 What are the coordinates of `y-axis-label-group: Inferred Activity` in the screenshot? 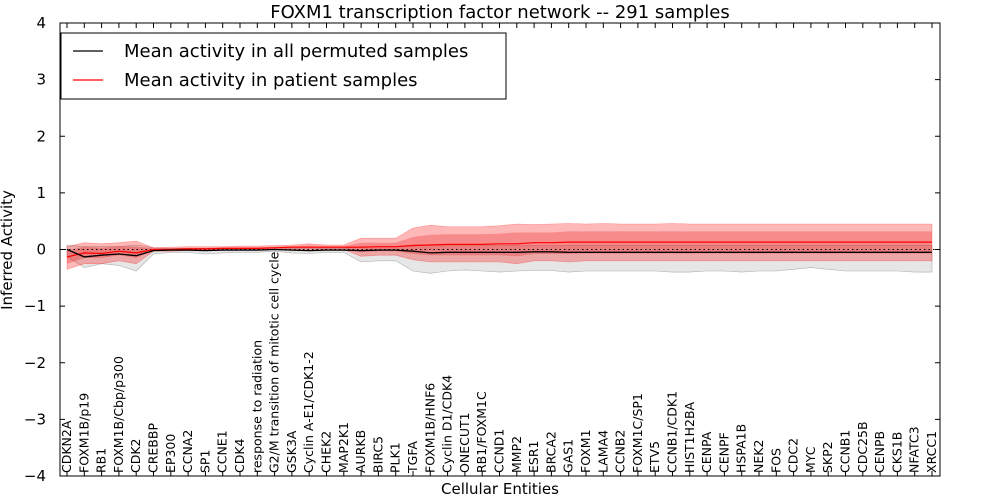 It's located at (8, 250).